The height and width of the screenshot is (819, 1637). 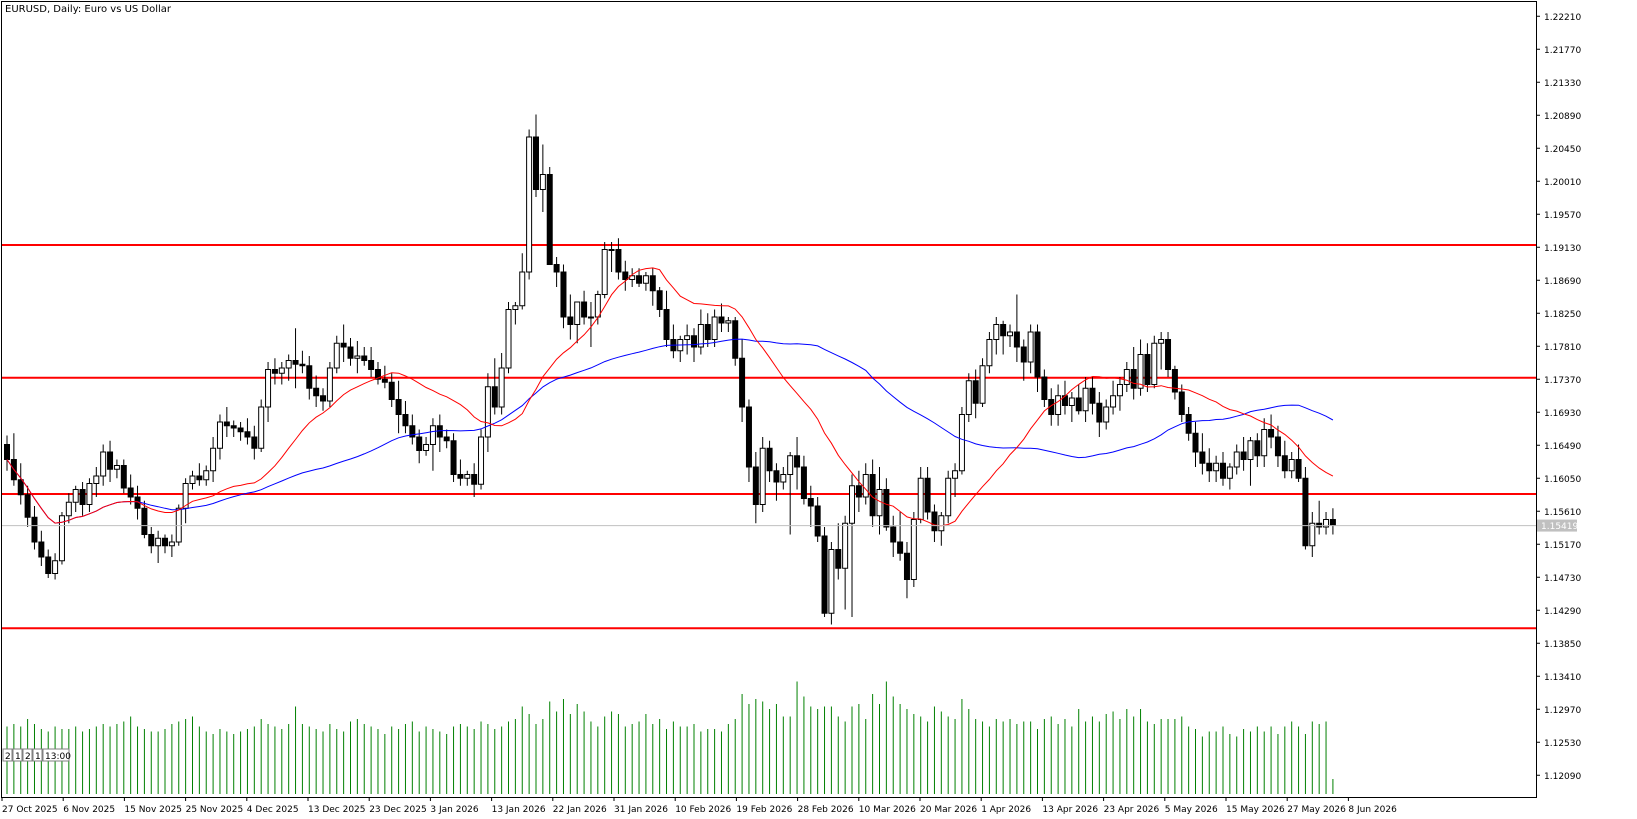 What do you see at coordinates (215, 810) in the screenshot?
I see `x-tick-label: 25 Nov 2025` at bounding box center [215, 810].